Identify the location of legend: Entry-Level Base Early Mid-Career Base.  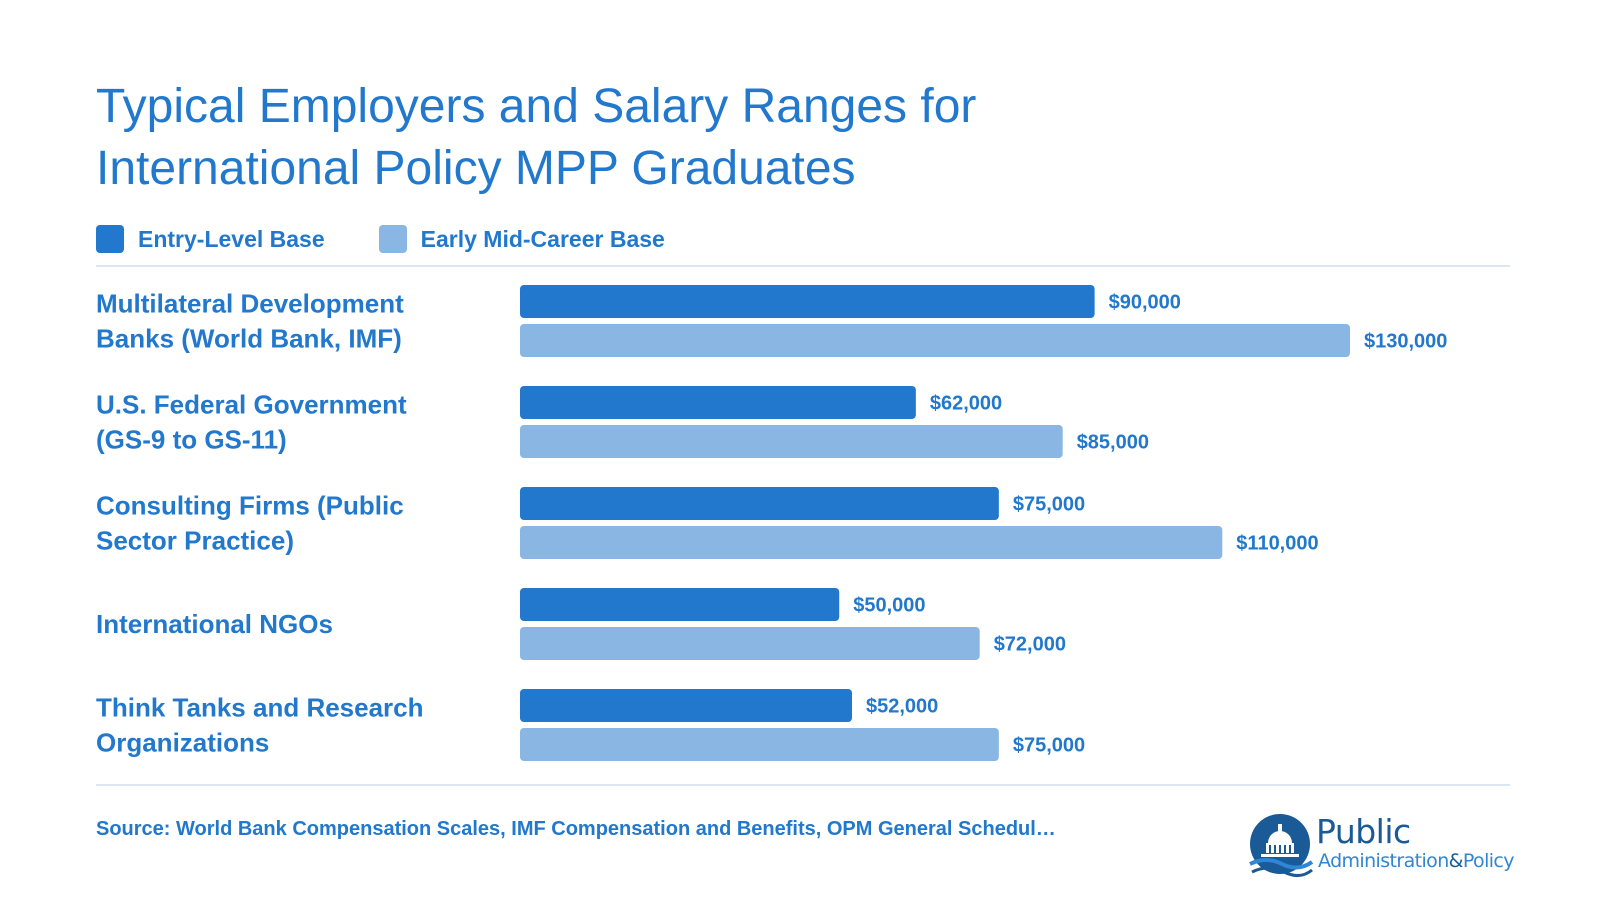
(407, 239).